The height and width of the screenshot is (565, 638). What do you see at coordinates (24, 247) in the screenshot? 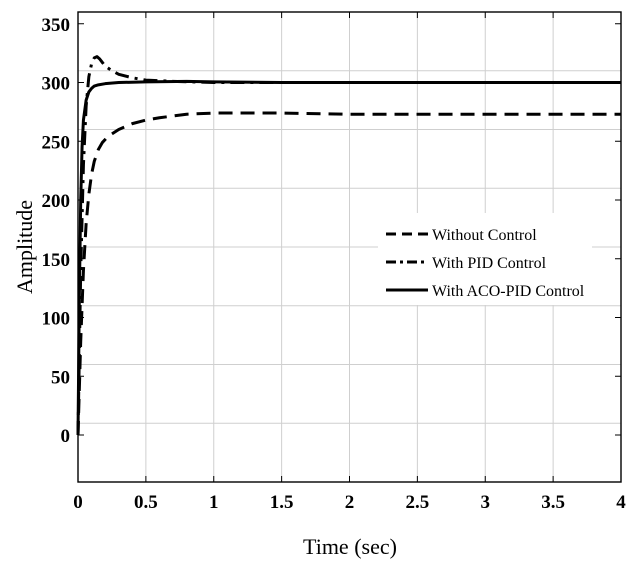
I see `y-axis-label: Amplitude` at bounding box center [24, 247].